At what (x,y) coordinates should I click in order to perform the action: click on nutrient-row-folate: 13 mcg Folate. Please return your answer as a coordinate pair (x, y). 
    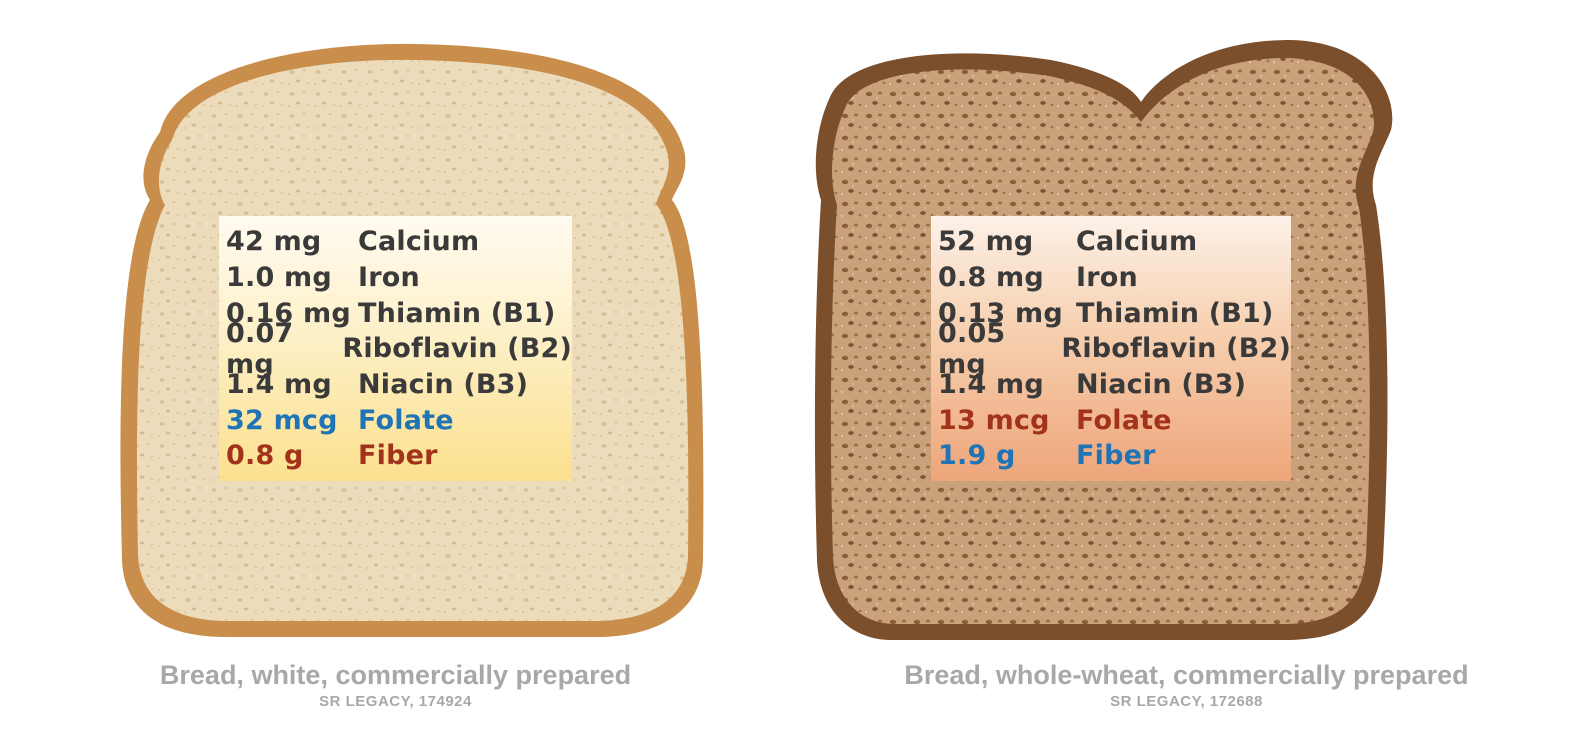
    Looking at the image, I should click on (1114, 420).